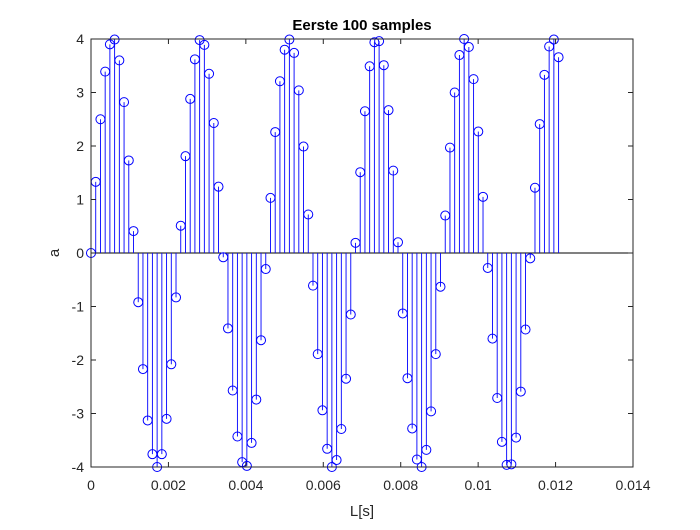 The image size is (700, 530). What do you see at coordinates (78, 414) in the screenshot?
I see `y-tick-label: -3` at bounding box center [78, 414].